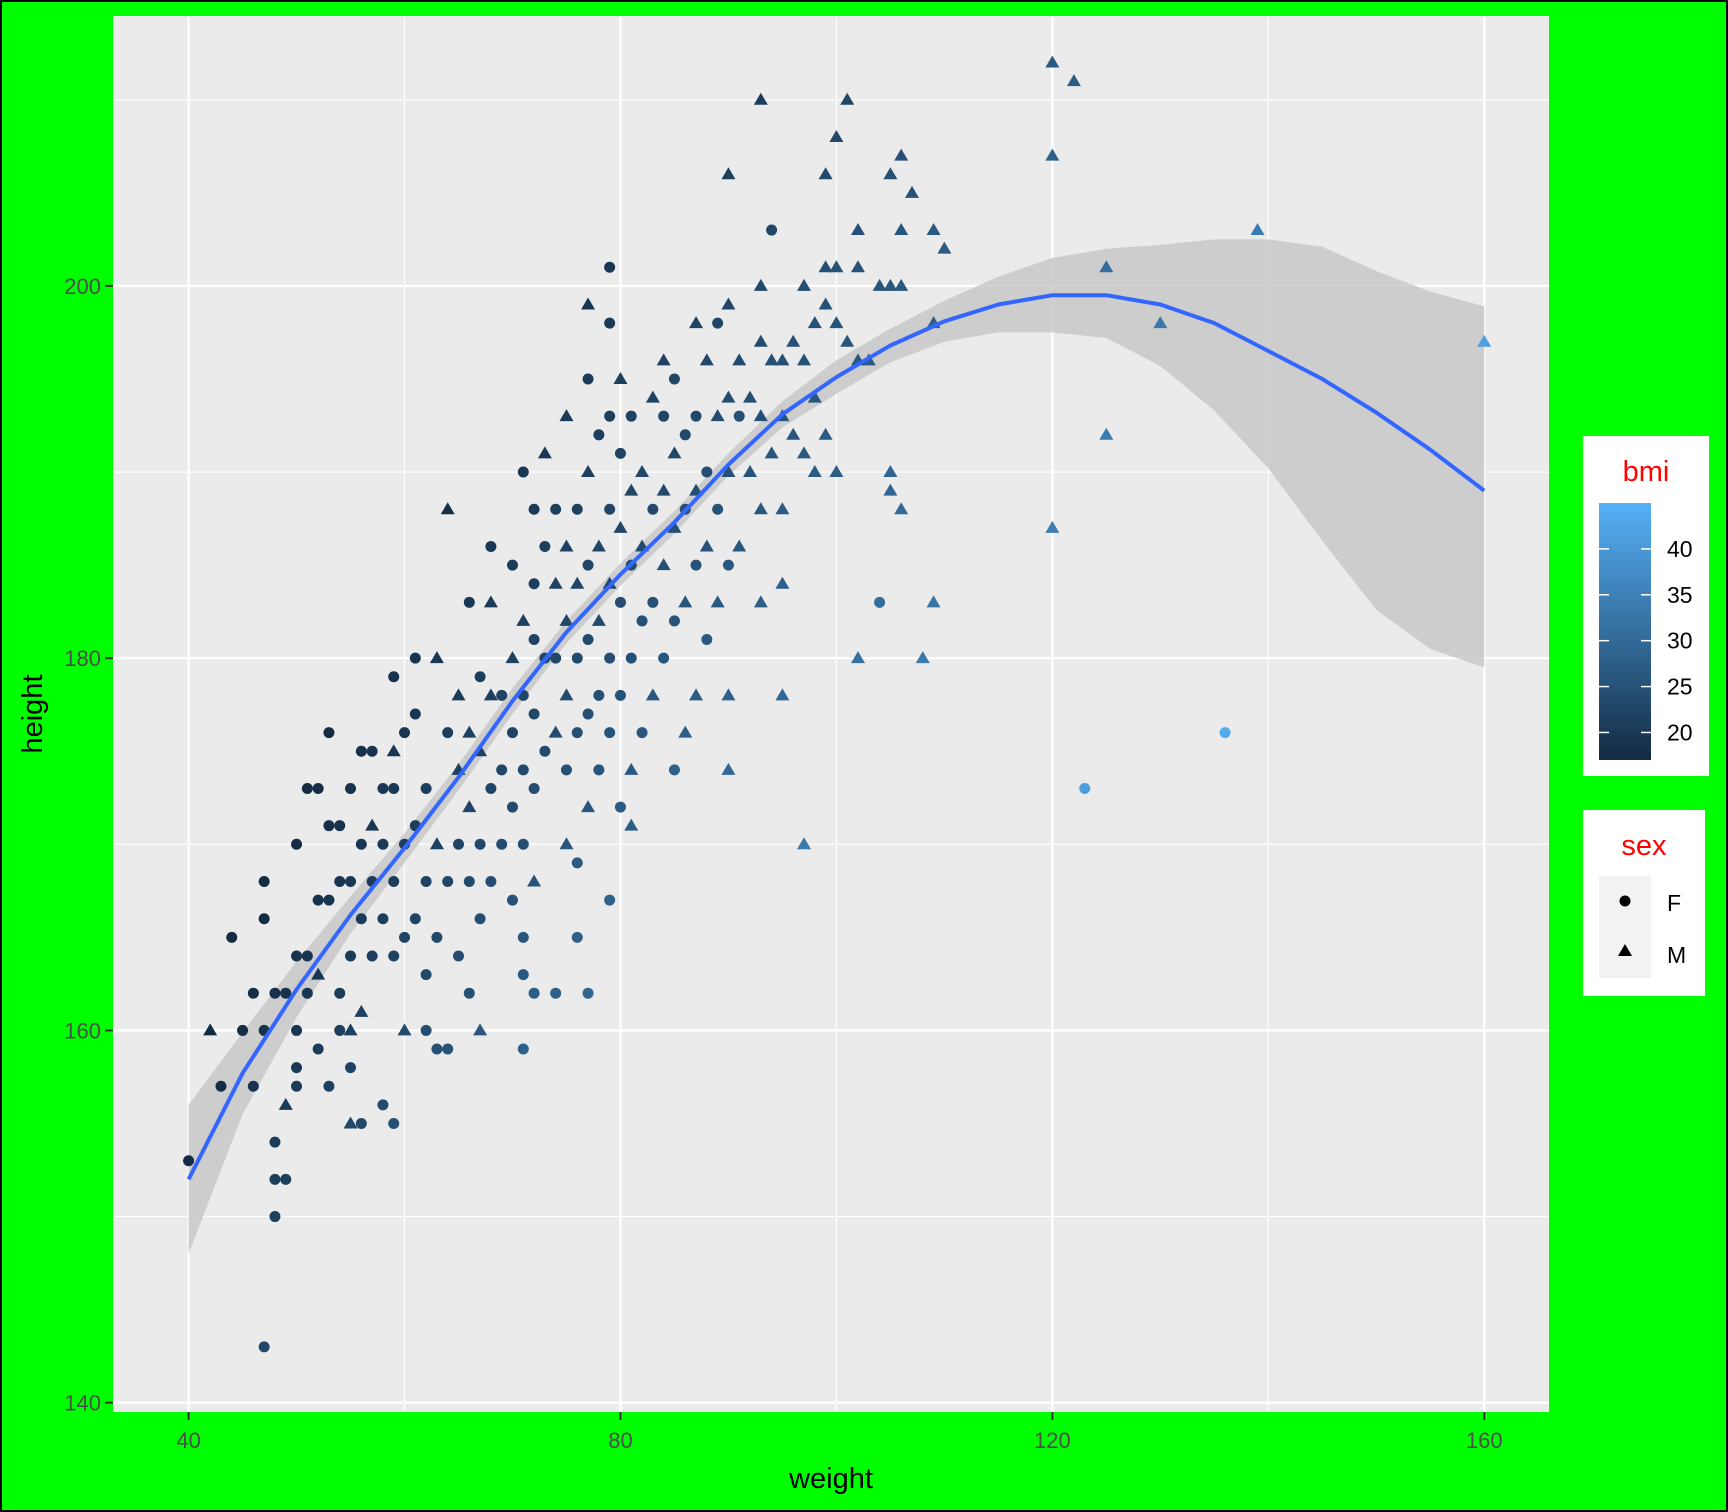 Image resolution: width=1728 pixels, height=1512 pixels. What do you see at coordinates (1052, 1440) in the screenshot?
I see `x-tick-label: 120` at bounding box center [1052, 1440].